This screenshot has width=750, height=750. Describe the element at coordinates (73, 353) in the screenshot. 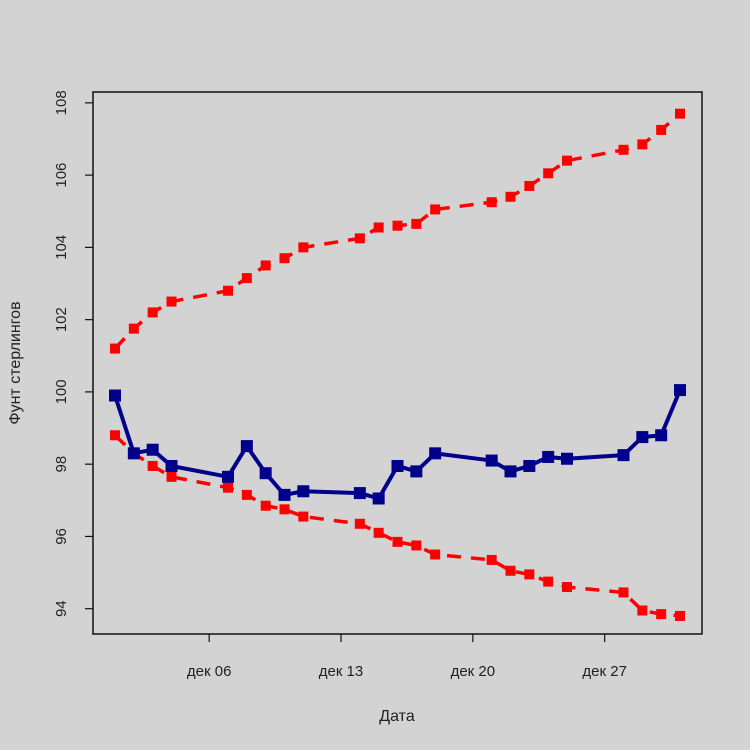

I see `y-axis: 94 96 98 100 102 104 106 108` at that location.